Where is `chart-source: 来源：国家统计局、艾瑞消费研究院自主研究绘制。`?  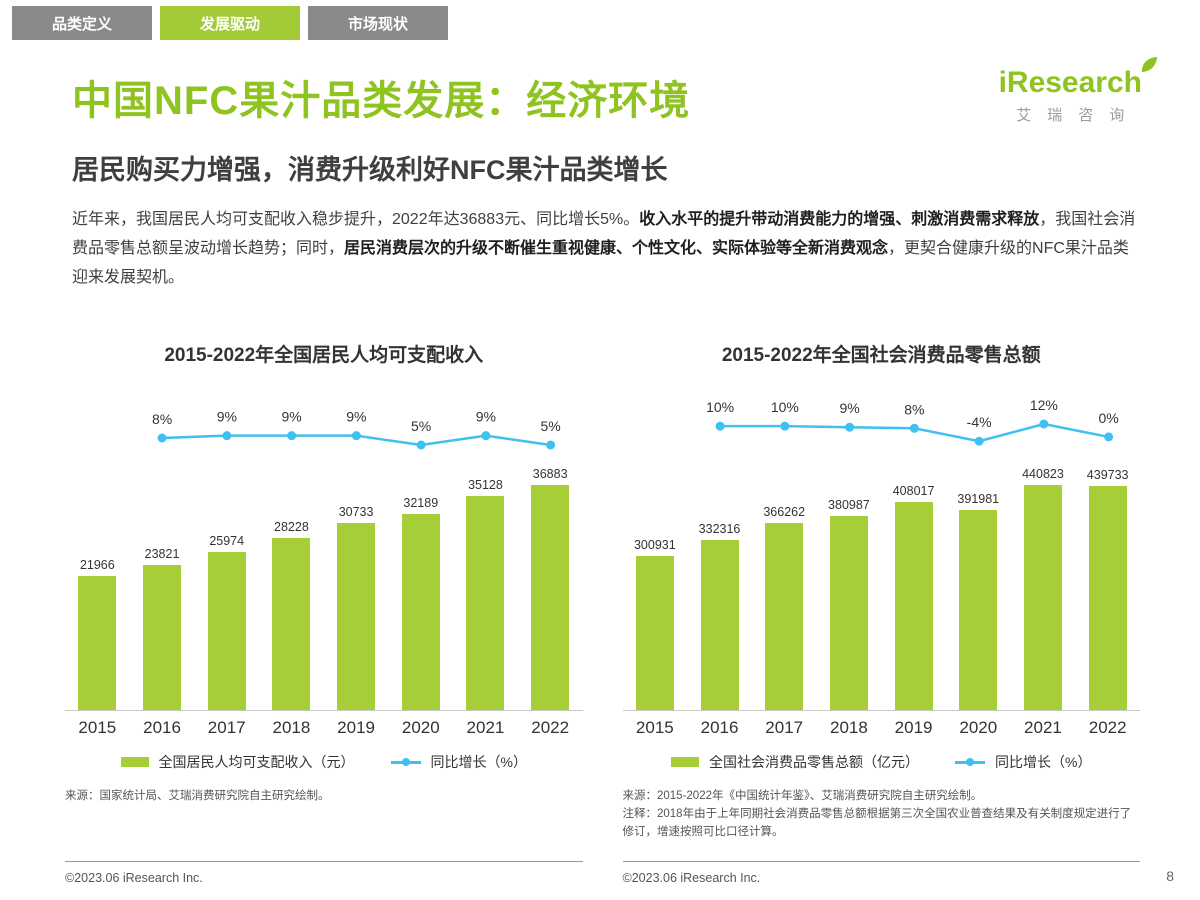 chart-source: 来源：国家统计局、艾瑞消费研究院自主研究绘制。 is located at coordinates (197, 796).